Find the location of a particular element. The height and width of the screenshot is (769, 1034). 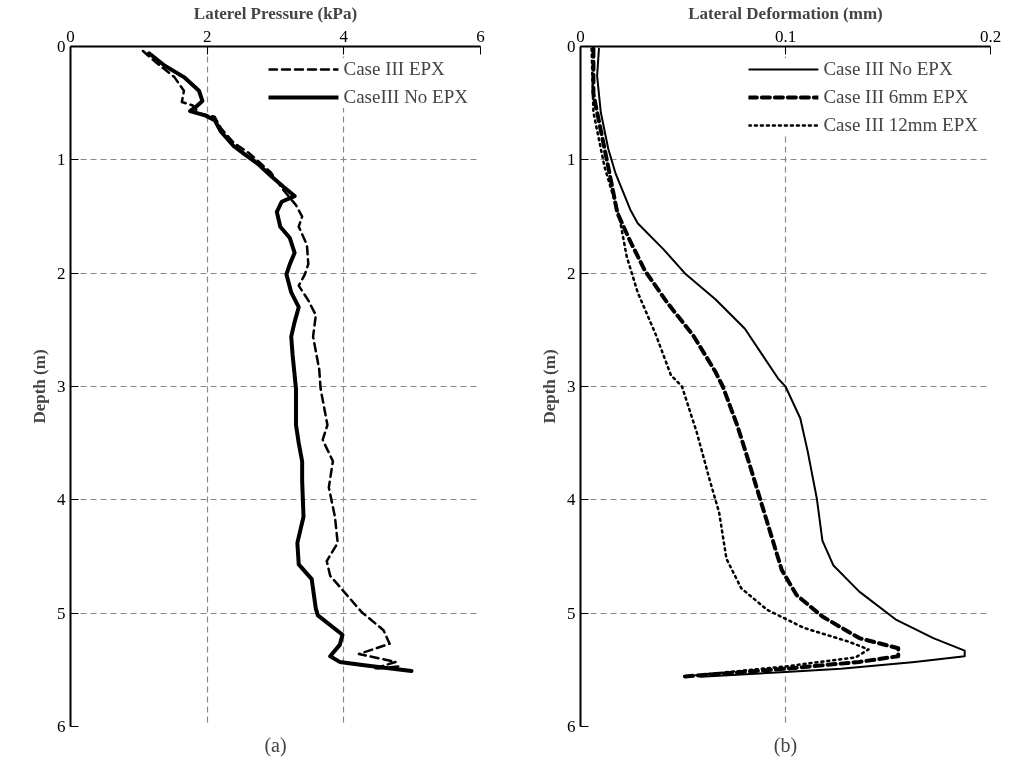

text: (b) is located at coordinates (785, 745).